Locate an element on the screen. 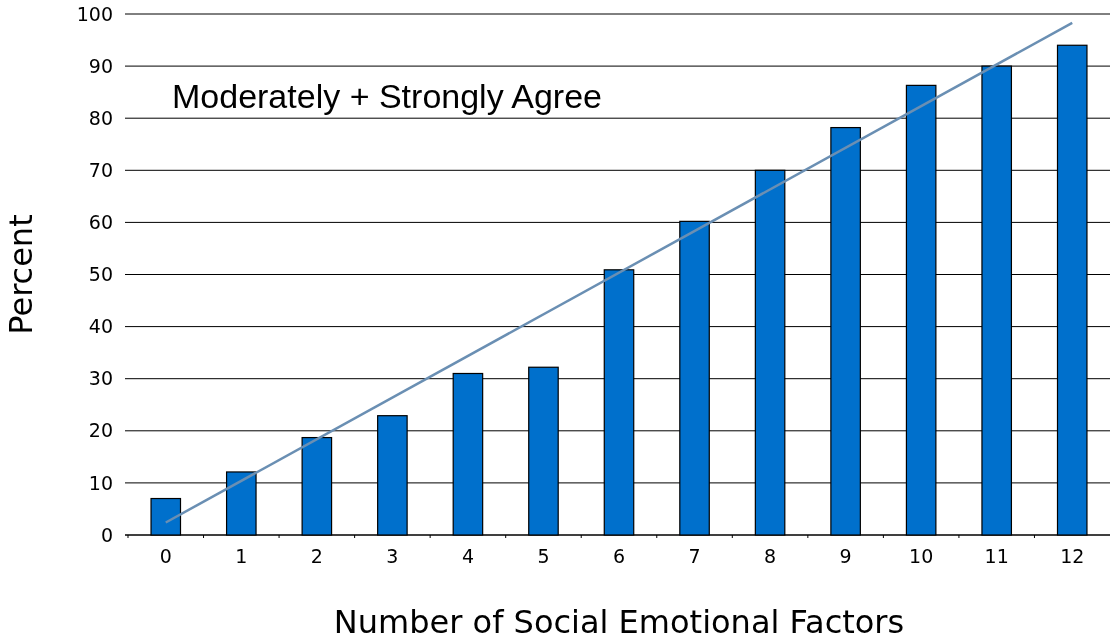 This screenshot has width=1110, height=643. x-tick-label: 5 is located at coordinates (543, 556).